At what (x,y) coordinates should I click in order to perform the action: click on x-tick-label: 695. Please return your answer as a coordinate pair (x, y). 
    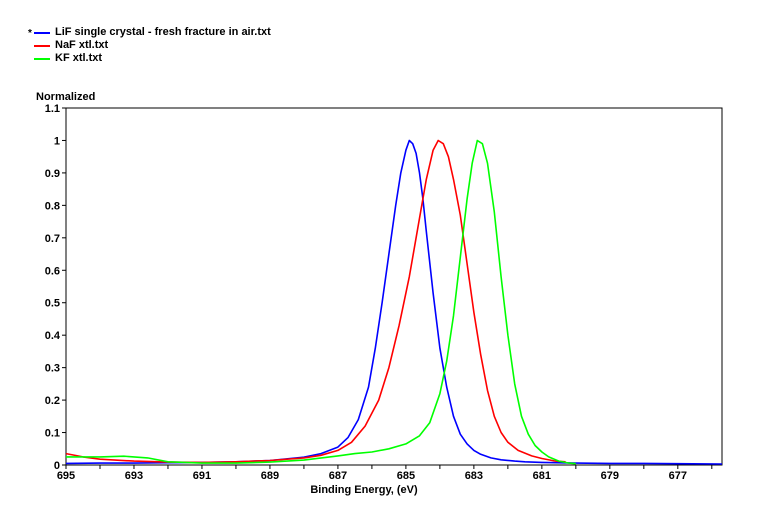
    Looking at the image, I should click on (66, 476).